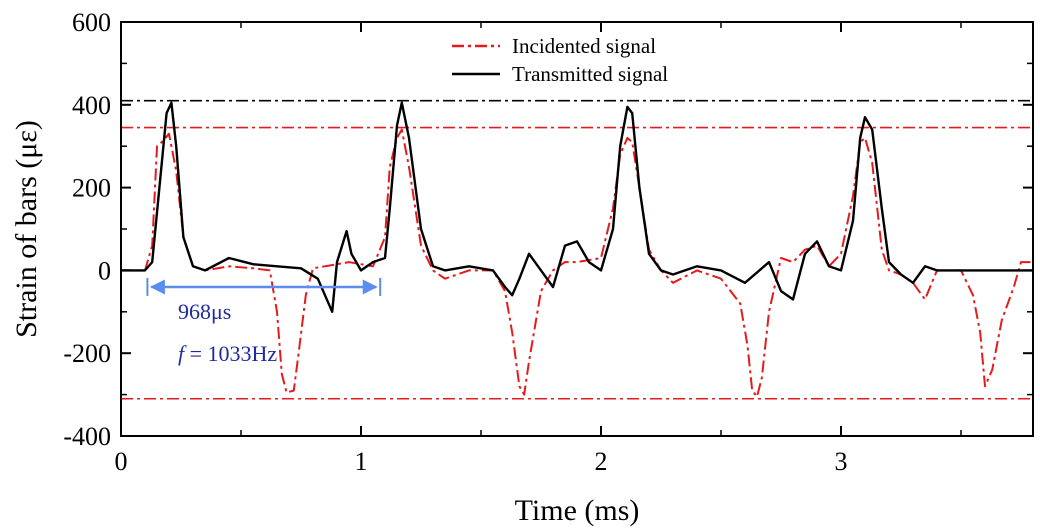 The image size is (1040, 529). I want to click on x-tick-label: 1, so click(361, 461).